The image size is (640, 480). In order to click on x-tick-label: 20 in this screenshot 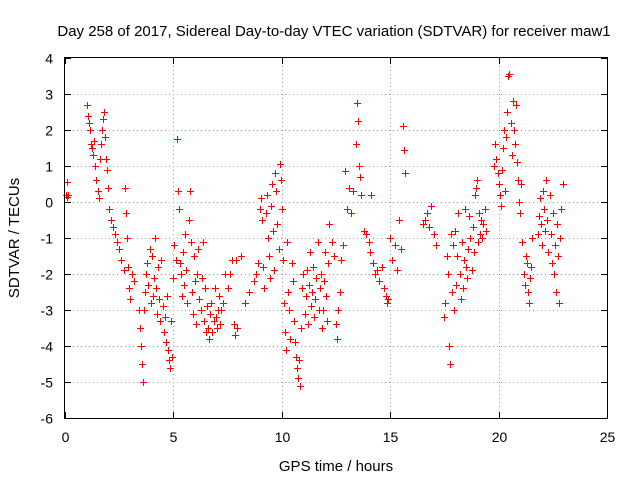, I will do `click(500, 437)`.